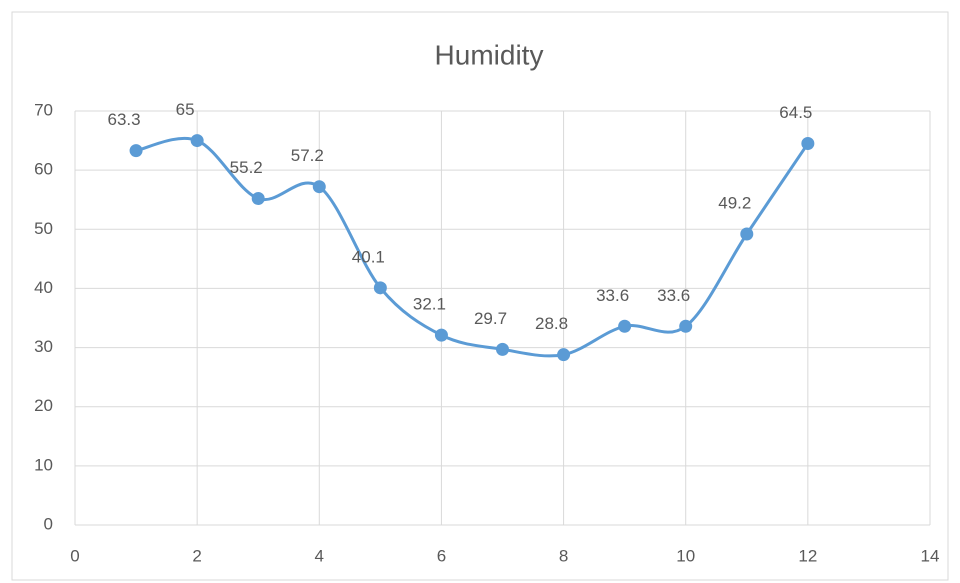 The height and width of the screenshot is (583, 960). I want to click on y-tick-label: 60, so click(43, 169).